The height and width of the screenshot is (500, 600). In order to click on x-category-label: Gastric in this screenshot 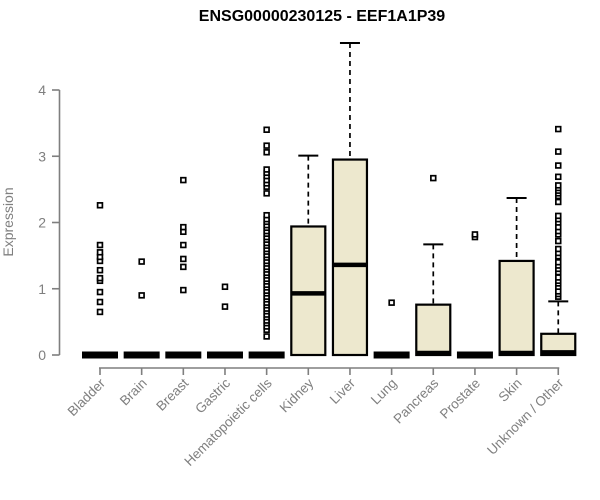, I will do `click(212, 395)`.